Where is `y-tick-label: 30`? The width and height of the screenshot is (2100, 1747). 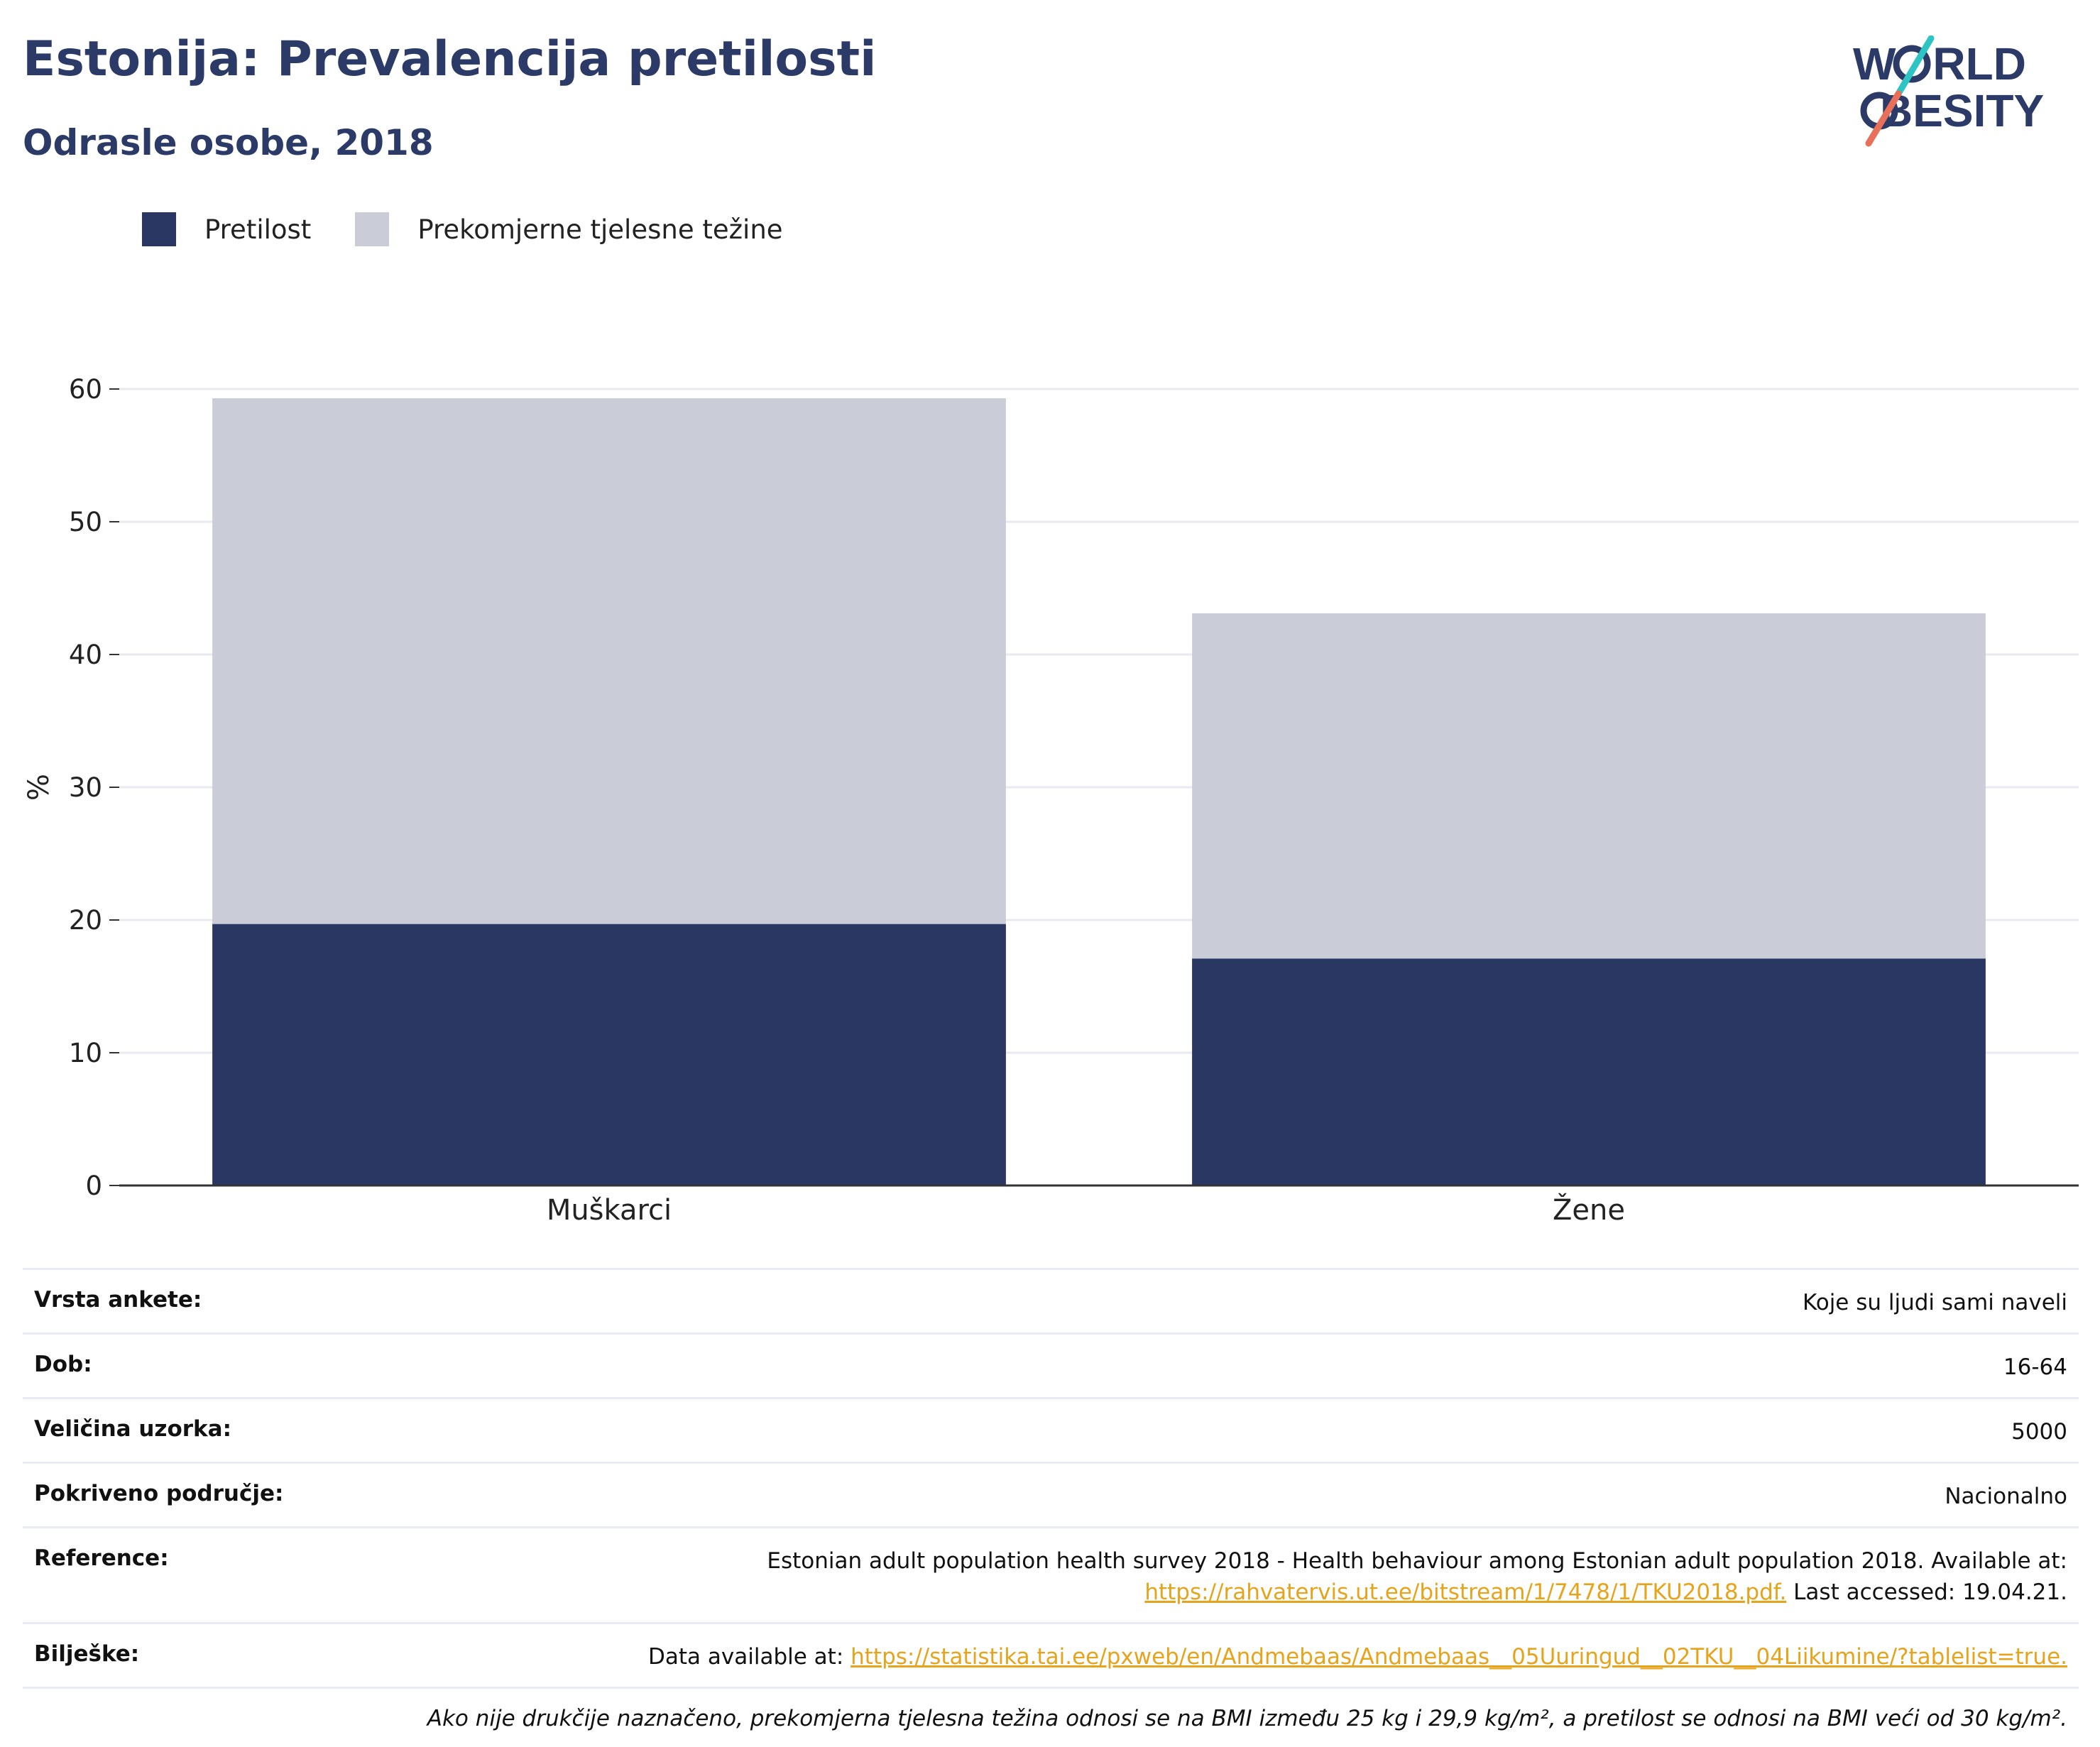 y-tick-label: 30 is located at coordinates (85, 787).